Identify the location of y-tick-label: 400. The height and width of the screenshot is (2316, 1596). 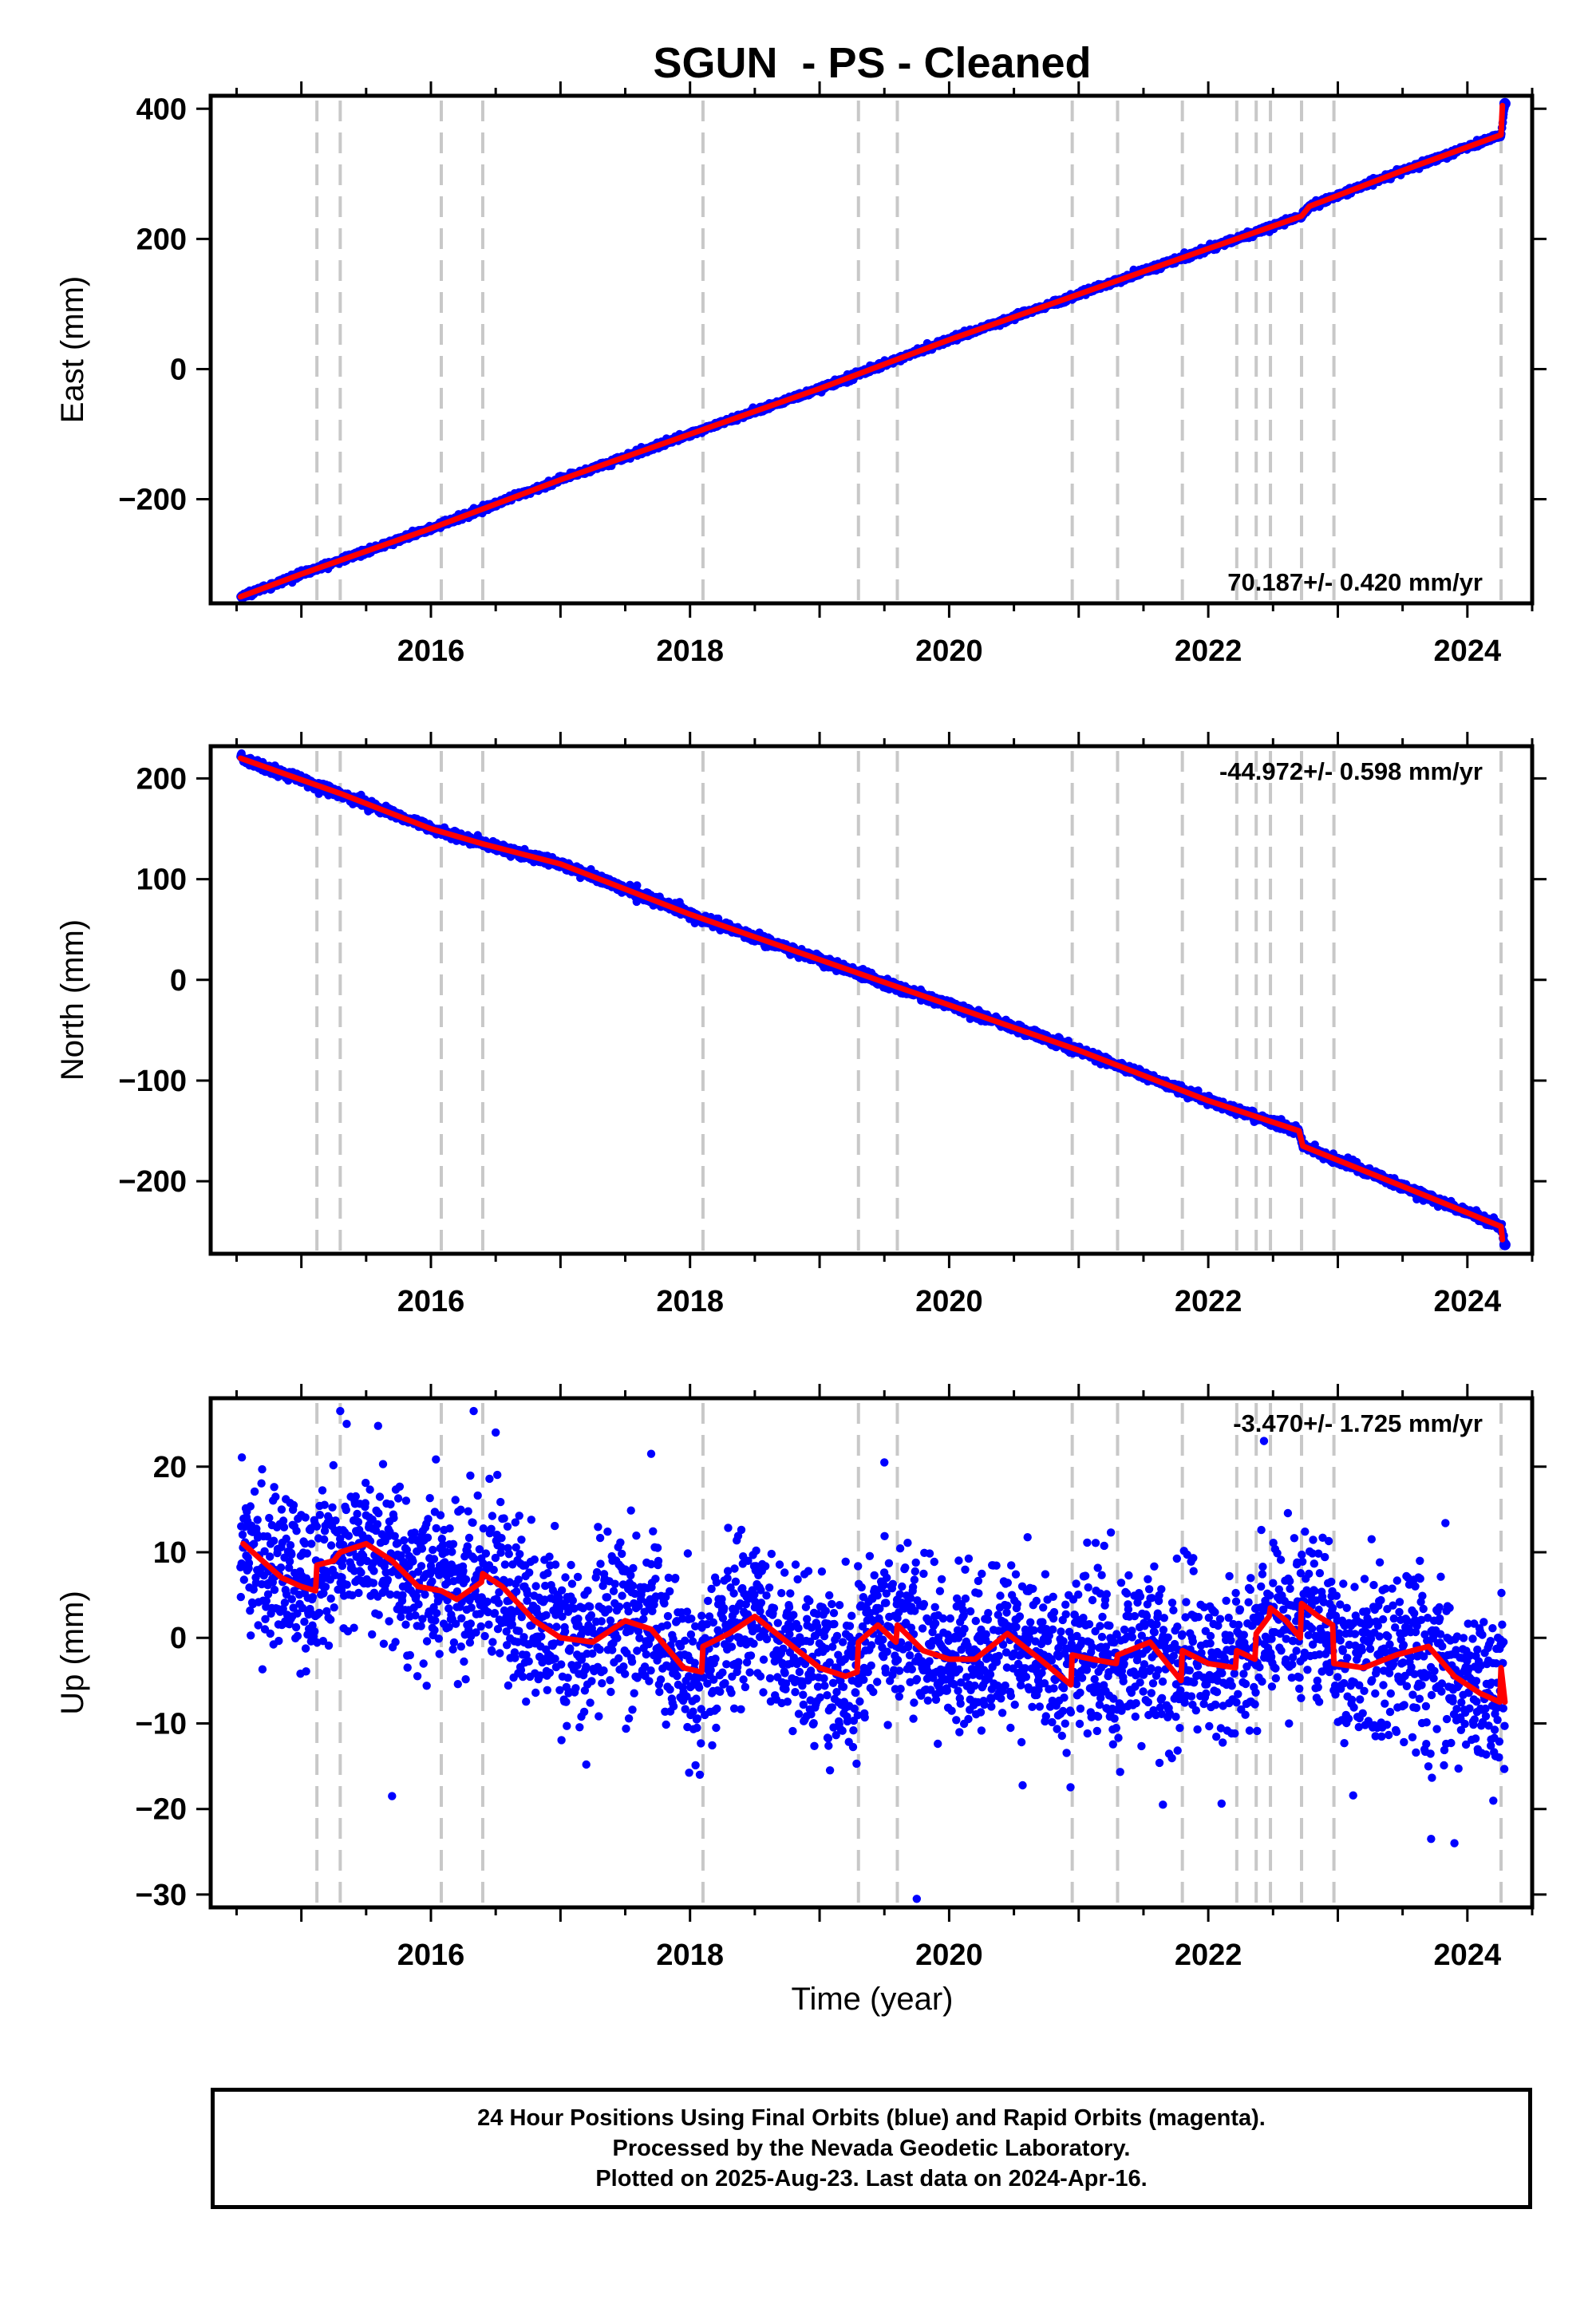
(161, 109).